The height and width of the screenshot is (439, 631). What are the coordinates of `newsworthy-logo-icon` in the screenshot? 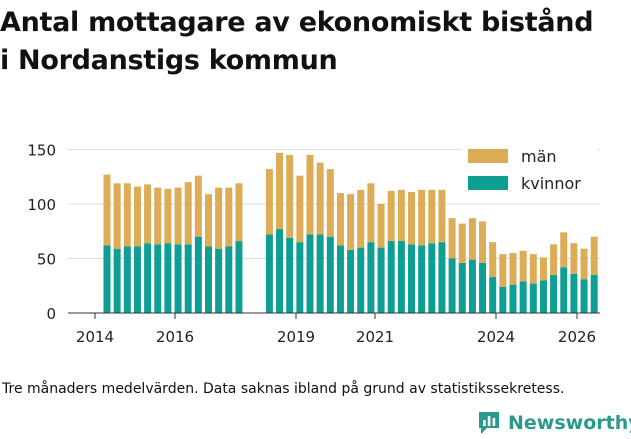 It's located at (489, 423).